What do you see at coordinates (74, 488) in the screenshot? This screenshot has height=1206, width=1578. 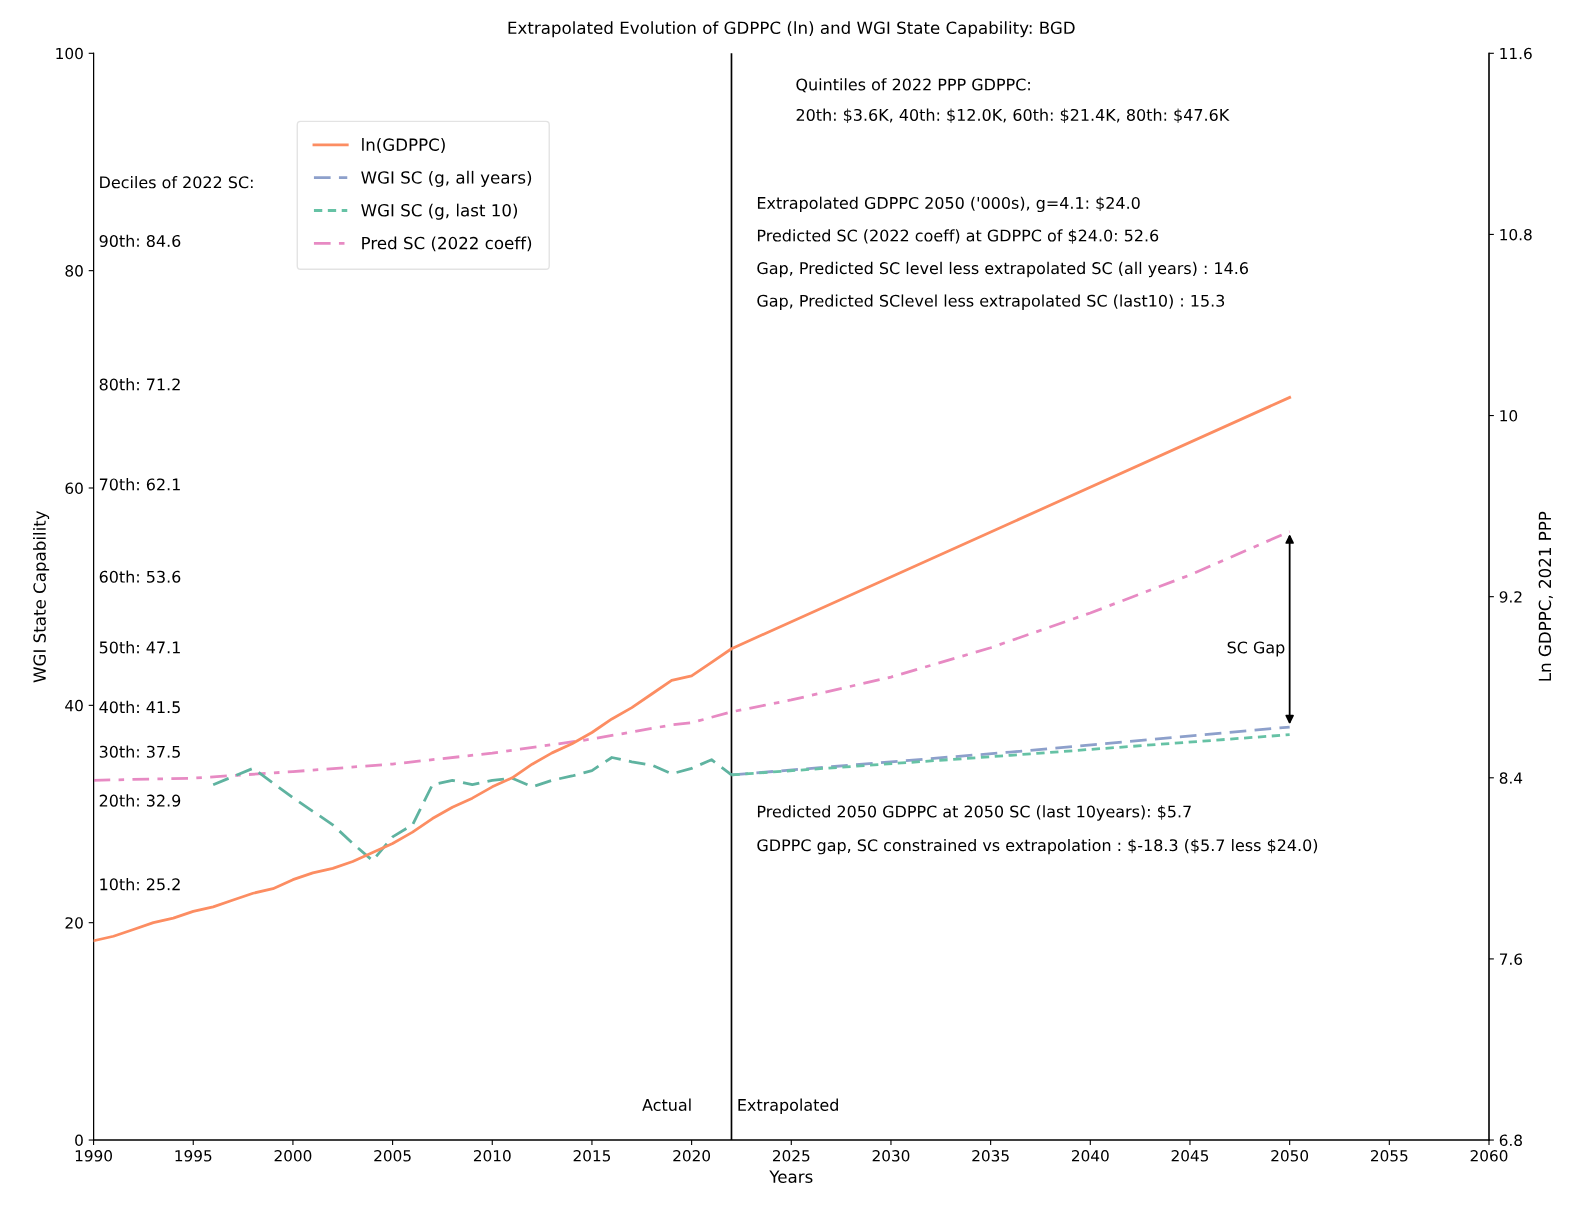 I see `y-tick-label: 60` at bounding box center [74, 488].